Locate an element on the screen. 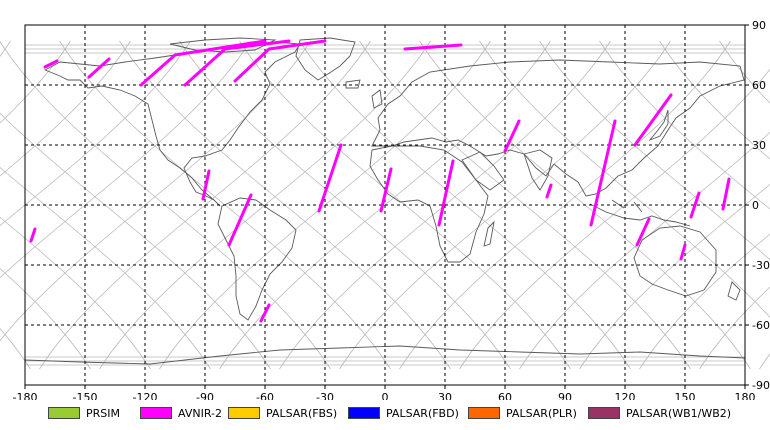 The width and height of the screenshot is (770, 430). legend-label-palsar-wb: PALSAR(WB1/WB2) is located at coordinates (679, 413).